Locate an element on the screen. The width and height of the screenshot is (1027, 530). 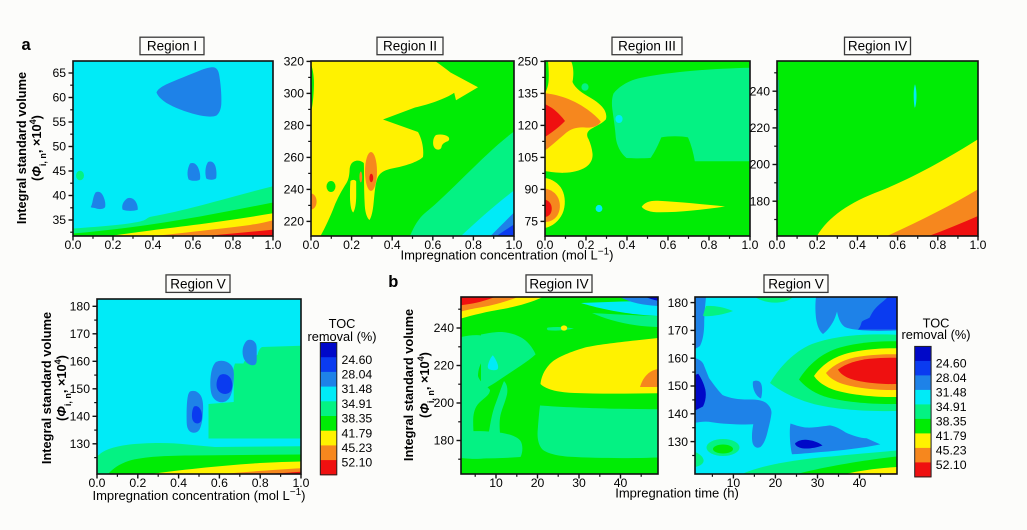
svg-text: 52.10 is located at coordinates (357, 463).